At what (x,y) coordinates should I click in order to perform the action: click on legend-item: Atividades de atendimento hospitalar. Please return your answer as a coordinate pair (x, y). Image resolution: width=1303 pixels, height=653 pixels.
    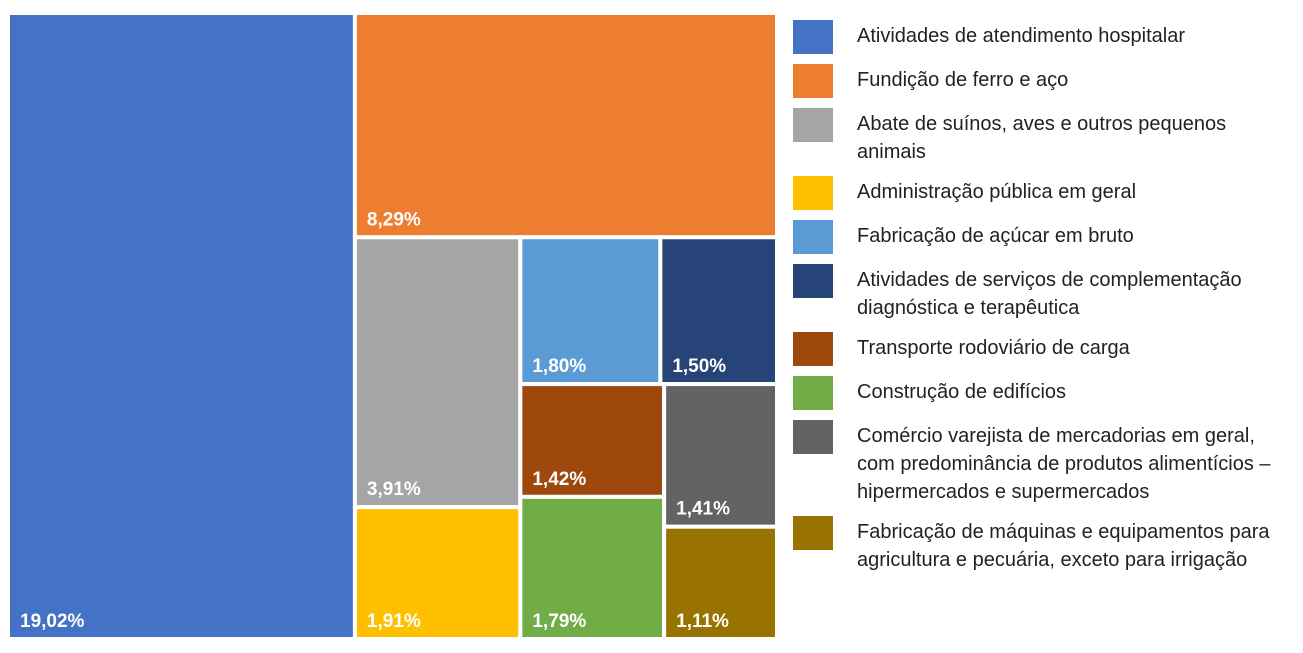
    Looking at the image, I should click on (1045, 37).